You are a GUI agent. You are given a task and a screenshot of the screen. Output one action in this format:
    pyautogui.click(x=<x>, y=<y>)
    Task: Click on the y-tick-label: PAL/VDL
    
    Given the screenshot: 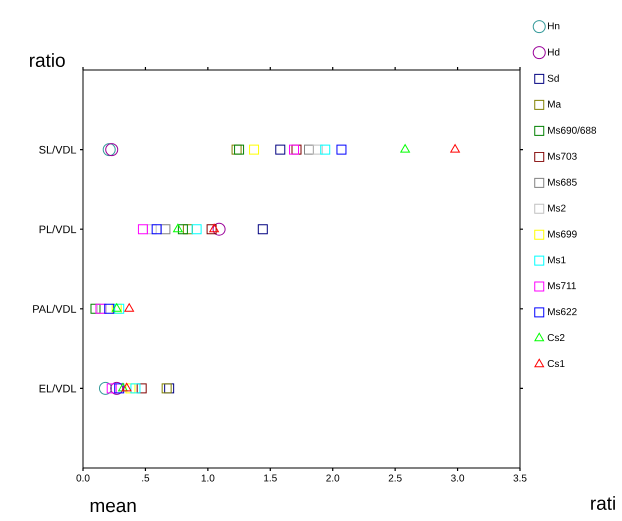 What is the action you would take?
    pyautogui.click(x=54, y=308)
    